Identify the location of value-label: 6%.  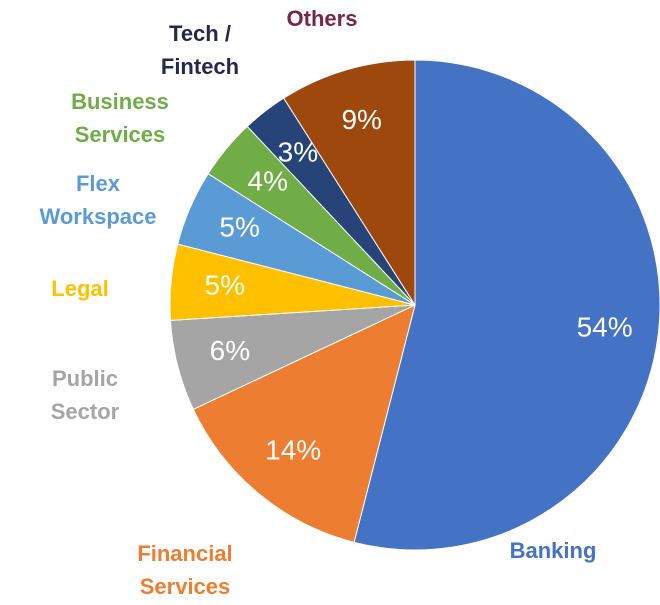
(230, 350).